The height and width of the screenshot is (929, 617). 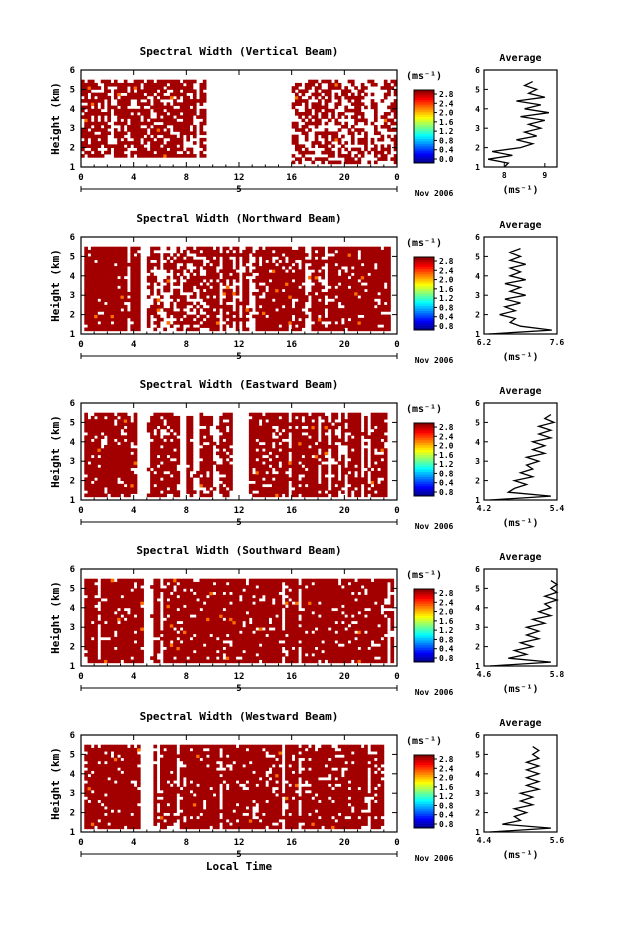 I want to click on x-tick-label: 4, so click(x=134, y=178).